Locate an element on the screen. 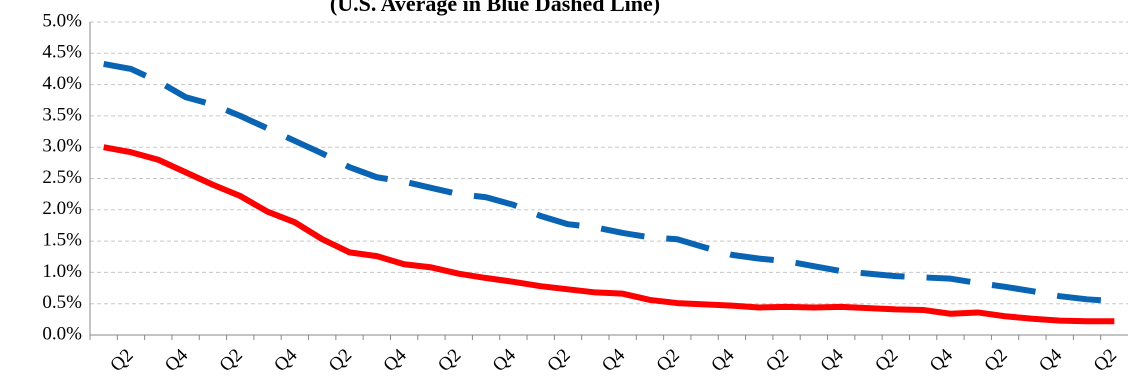 This screenshot has width=1140, height=387. y-tick-label: 1.0% is located at coordinates (62, 271).